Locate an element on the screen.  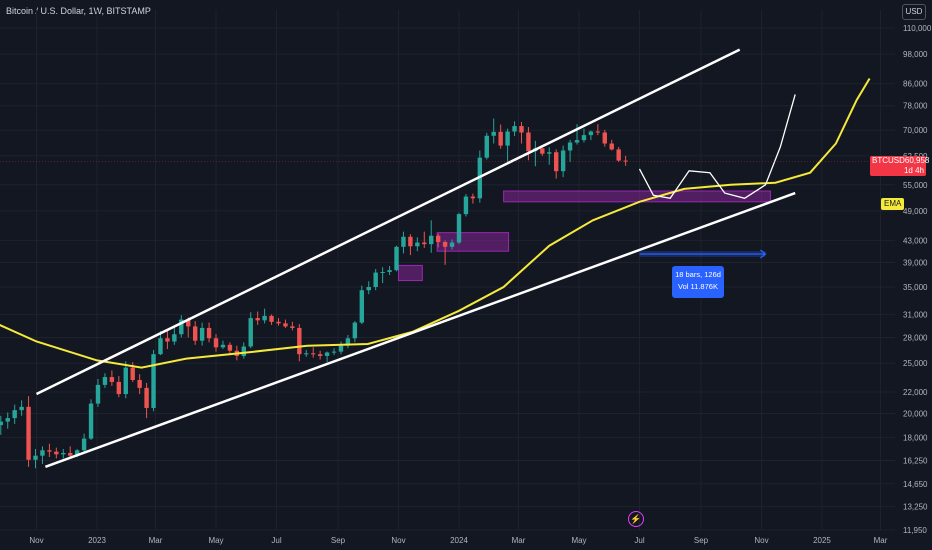
y-tick-label: 110,000 is located at coordinates (917, 28).